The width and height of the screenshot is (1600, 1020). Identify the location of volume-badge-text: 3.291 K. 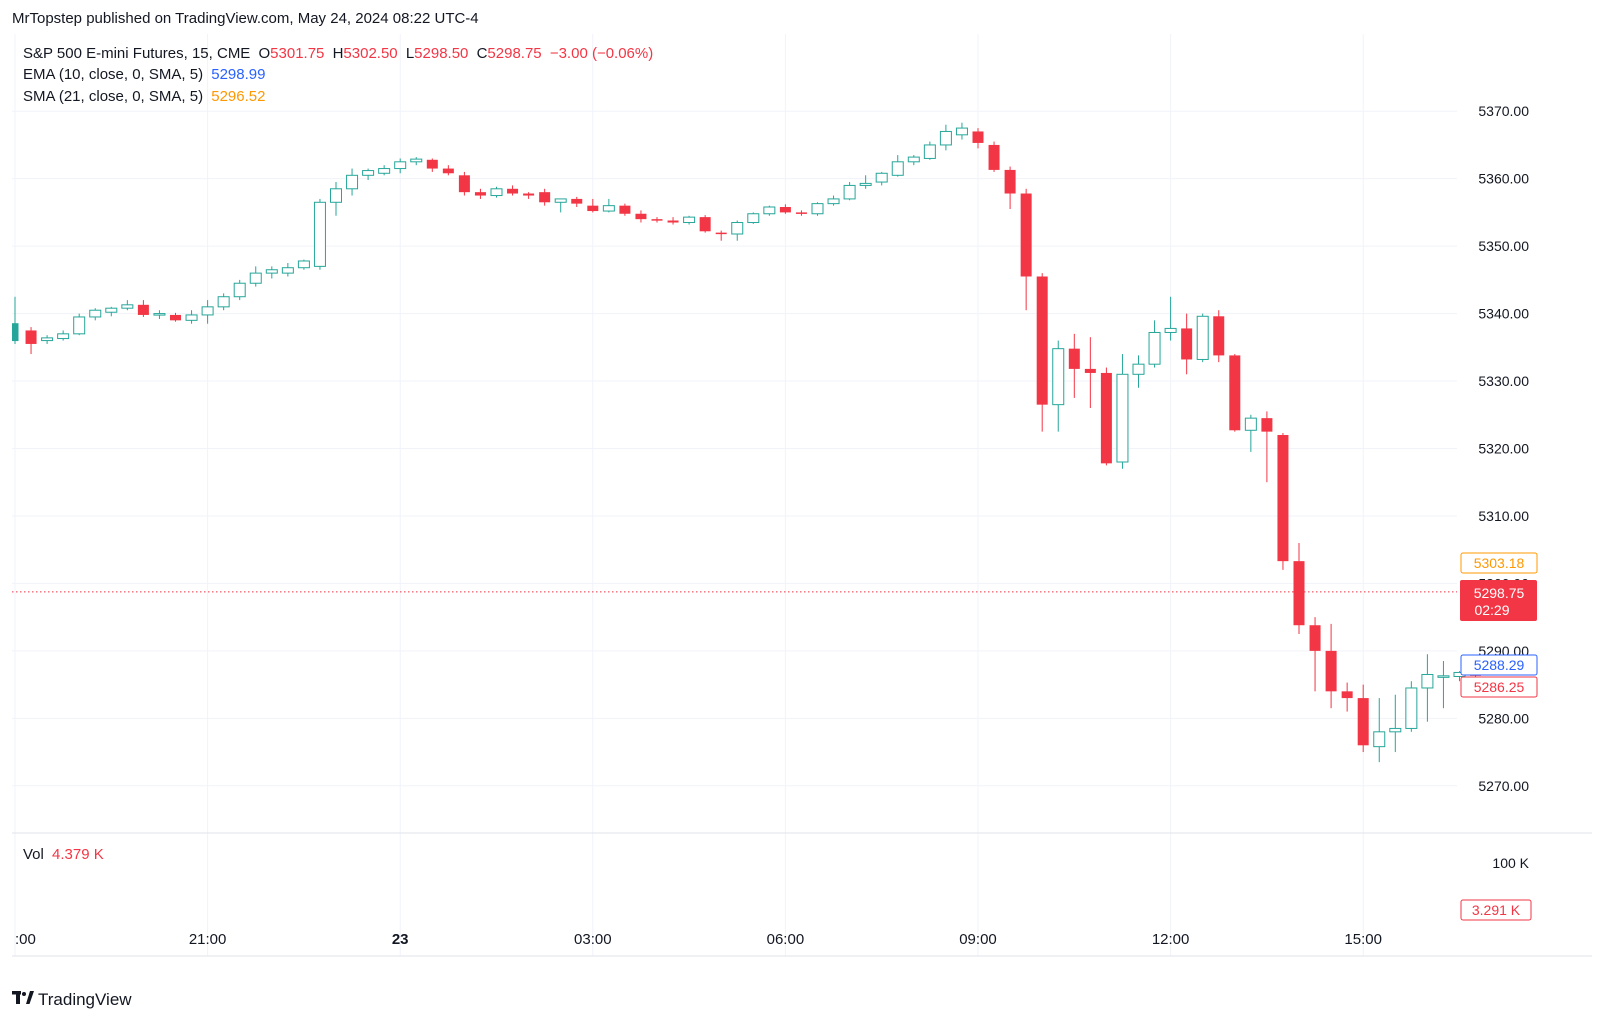
(1496, 910).